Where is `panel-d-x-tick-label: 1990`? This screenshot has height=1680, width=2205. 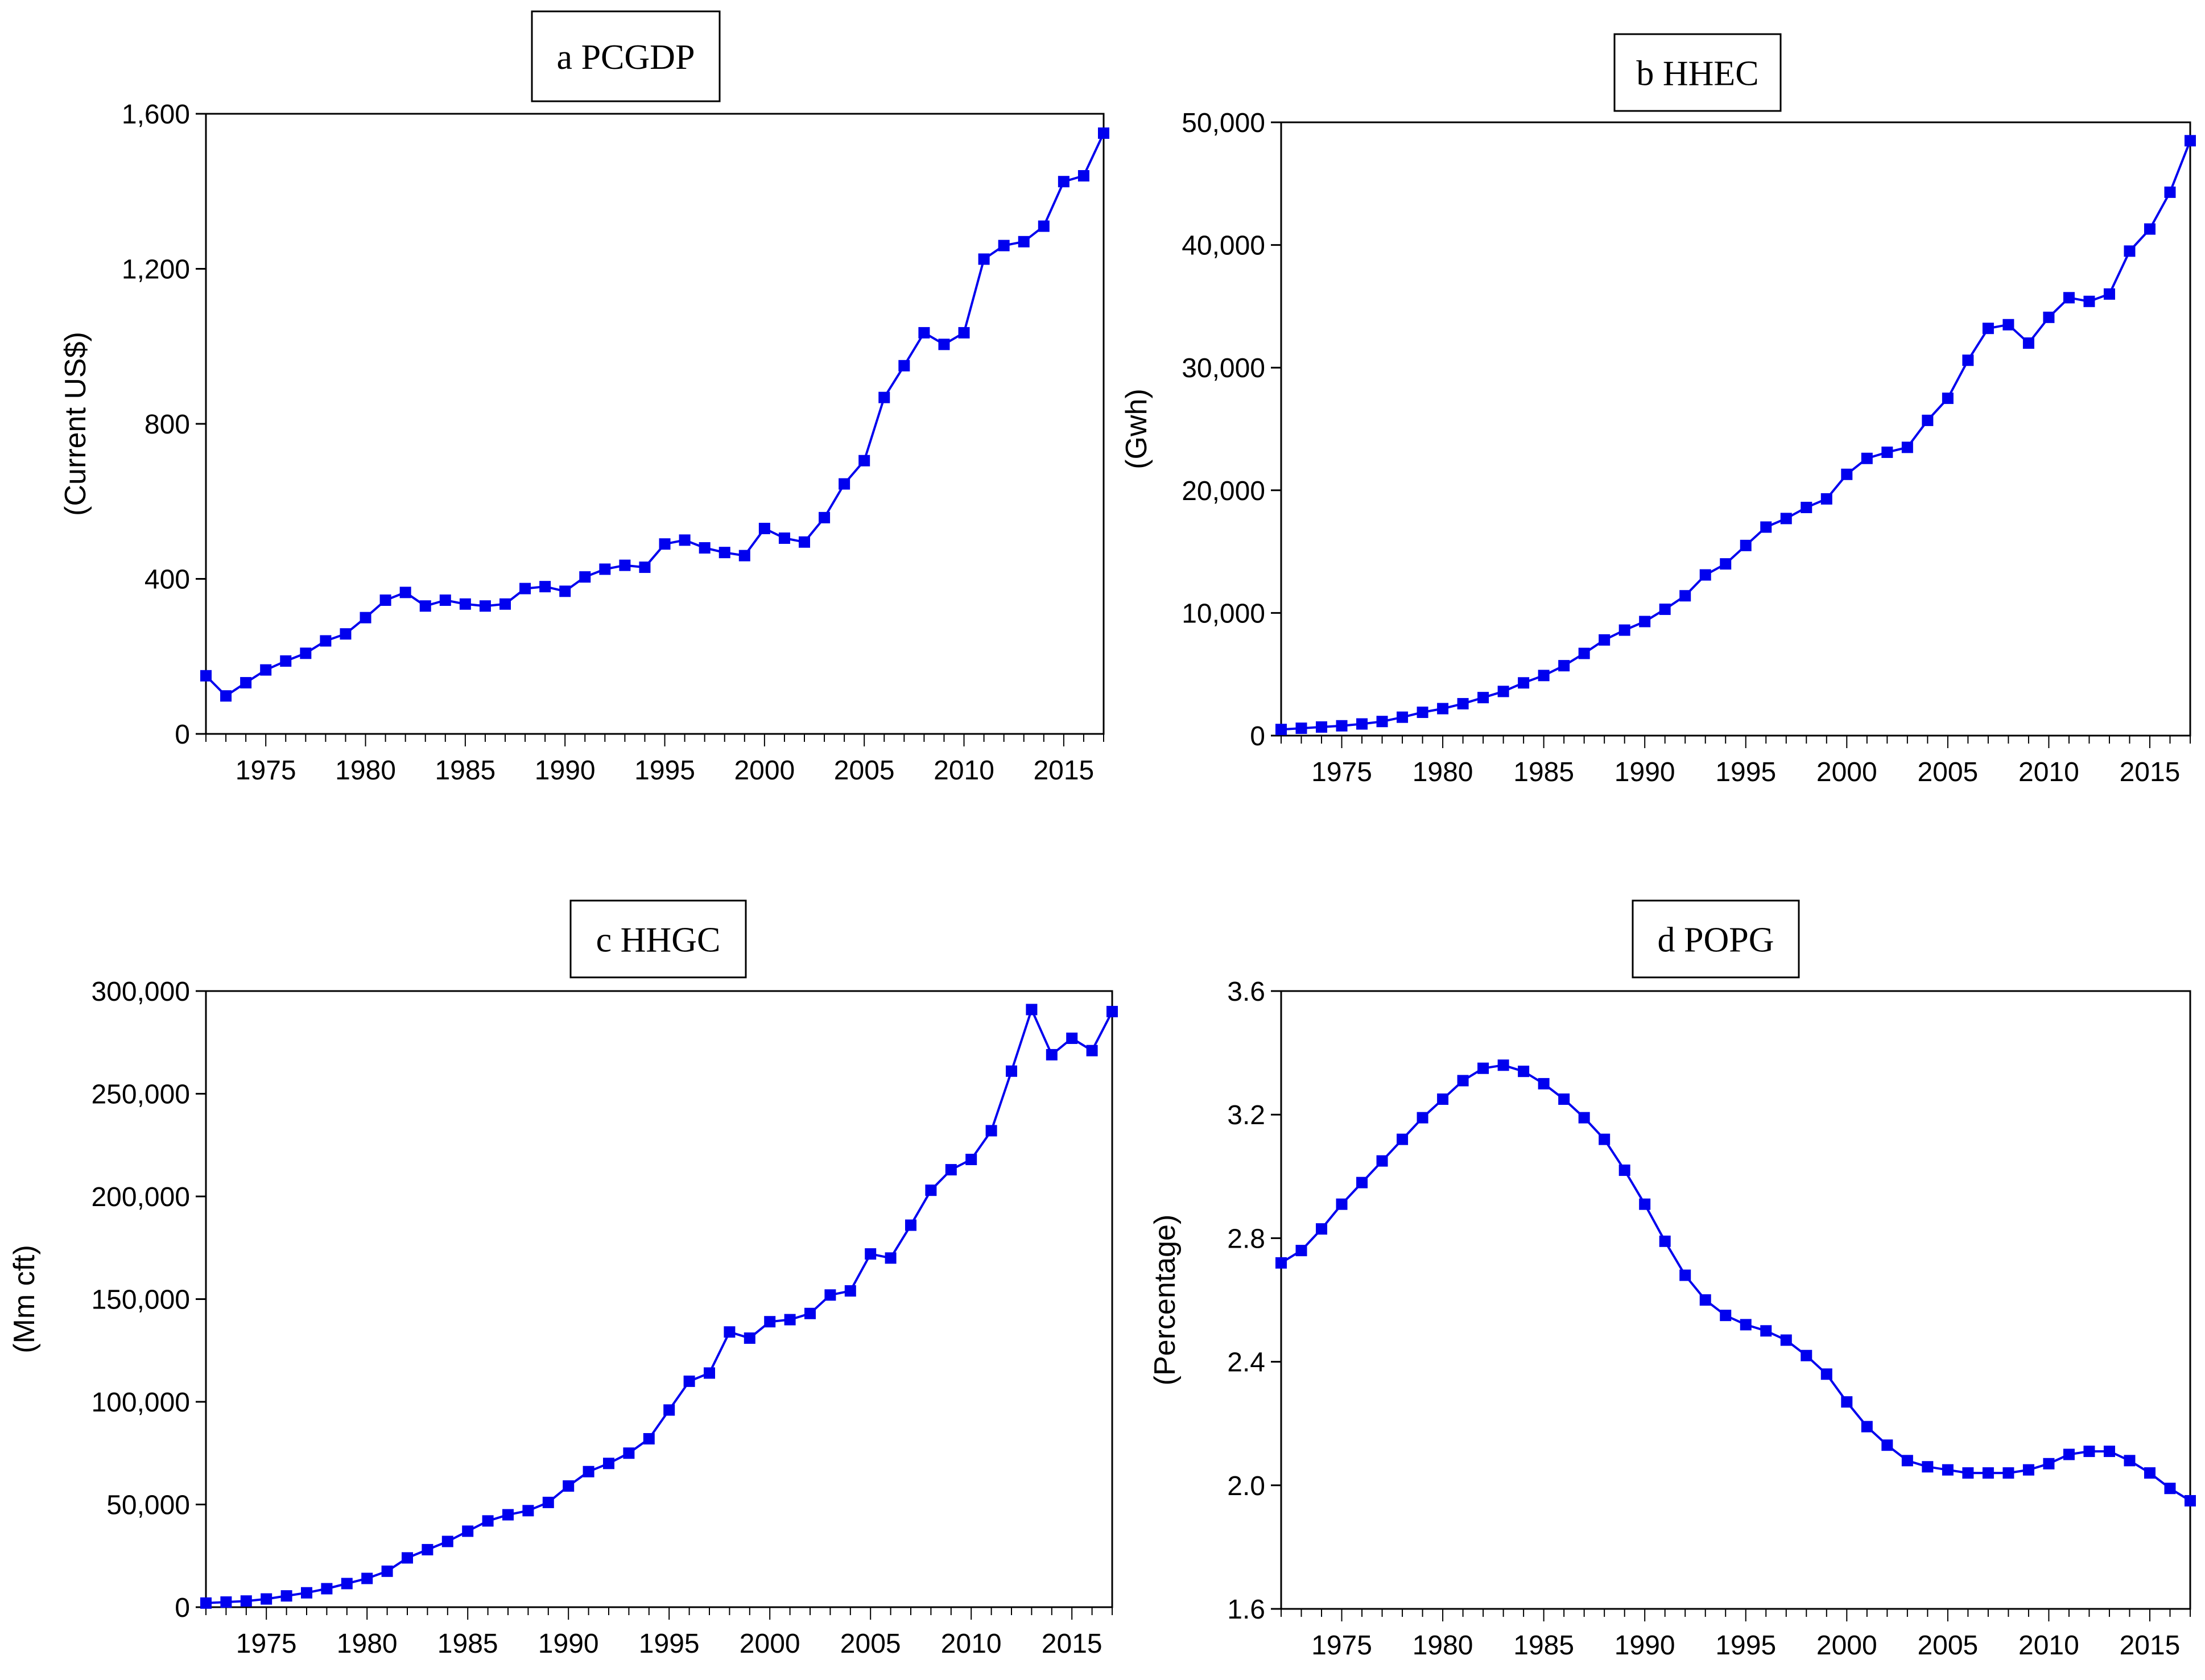 panel-d-x-tick-label: 1990 is located at coordinates (1644, 1646).